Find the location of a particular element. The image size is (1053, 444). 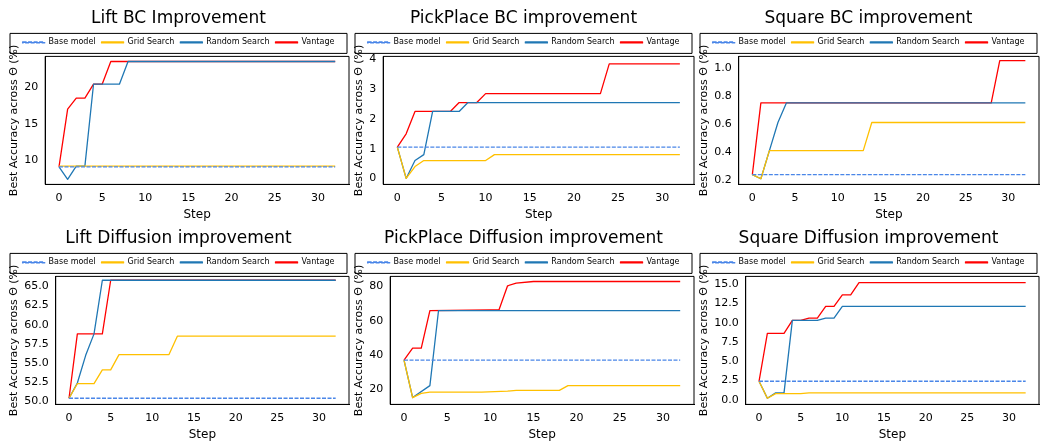

y-tick-label: 52.5 is located at coordinates (36, 382).